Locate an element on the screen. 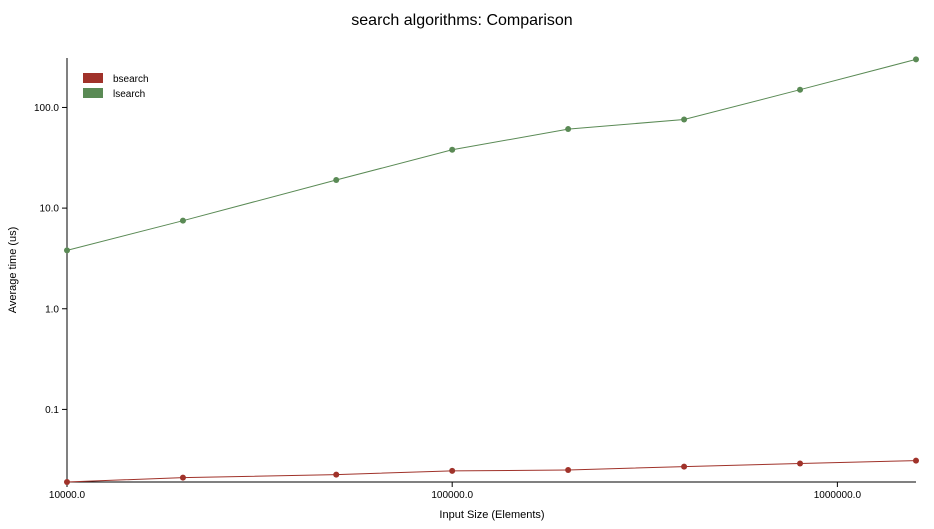 The width and height of the screenshot is (934, 529). y-tick-label: 10.0 is located at coordinates (50, 209).